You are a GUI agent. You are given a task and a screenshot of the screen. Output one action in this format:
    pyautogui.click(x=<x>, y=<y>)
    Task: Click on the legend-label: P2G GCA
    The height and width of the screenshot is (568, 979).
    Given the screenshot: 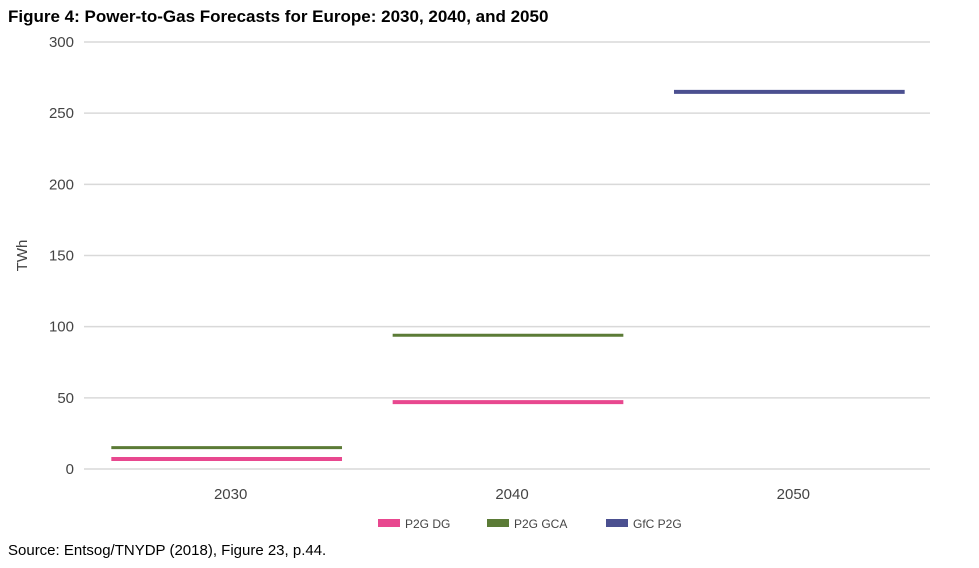 What is the action you would take?
    pyautogui.click(x=540, y=524)
    